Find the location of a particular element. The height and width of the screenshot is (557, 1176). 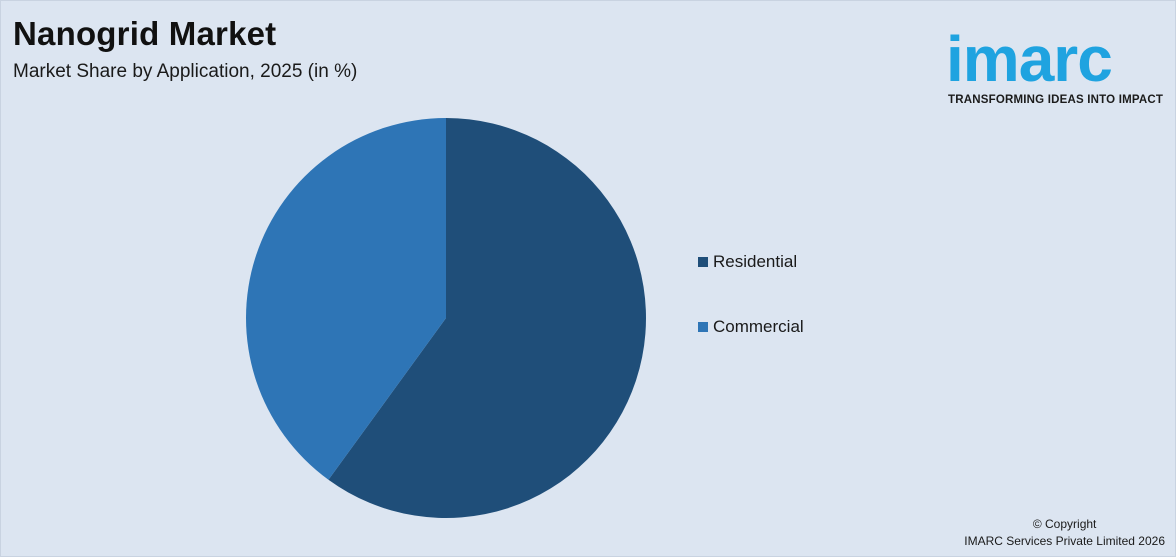

legend-label-residential: Residential is located at coordinates (755, 261).